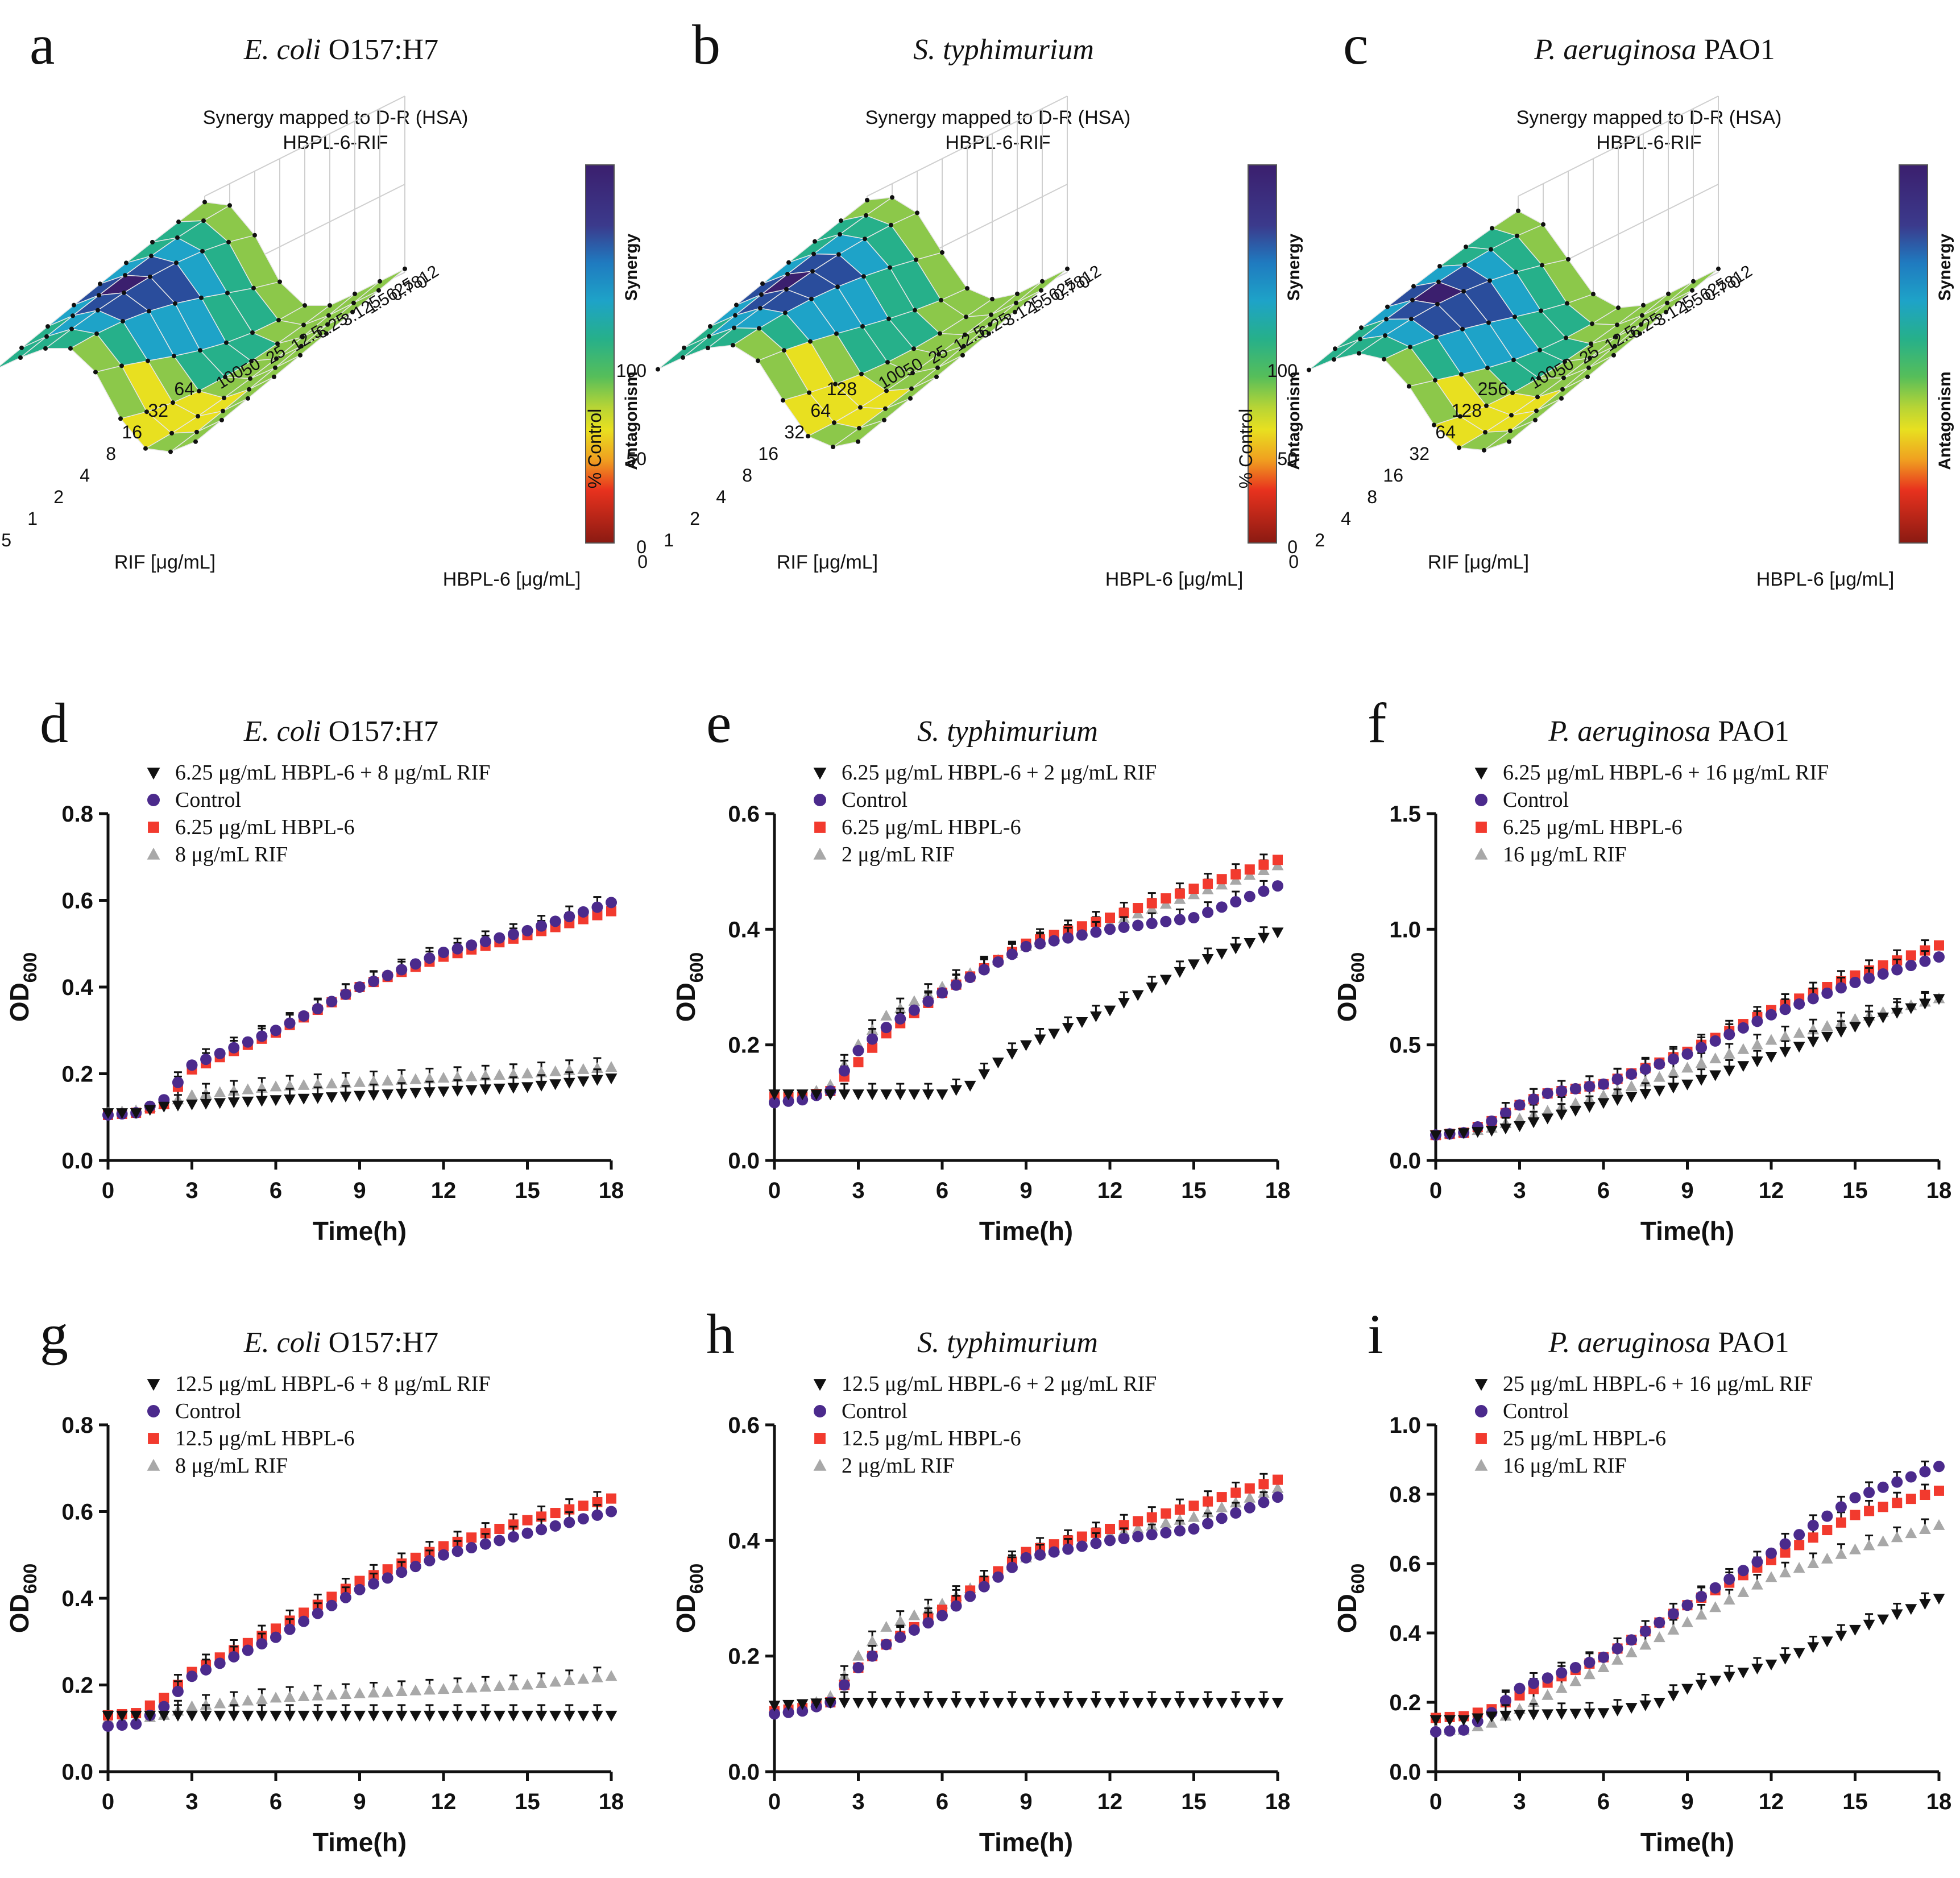 The width and height of the screenshot is (1960, 1878). Describe the element at coordinates (336, 117) in the screenshot. I see `surface-title: Synergy mapped to D-R (HSA)` at that location.